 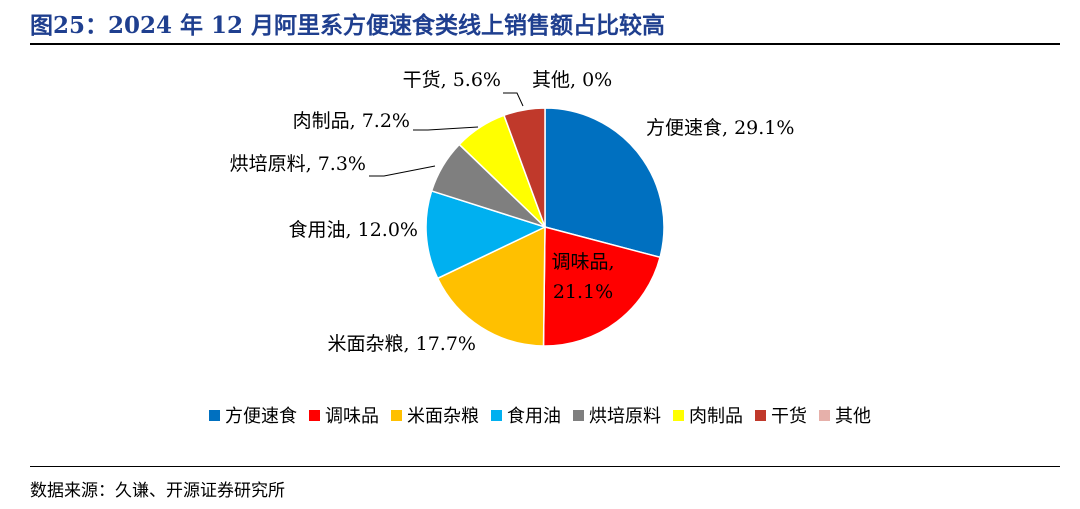 I want to click on legend-label: 干货, so click(x=789, y=416).